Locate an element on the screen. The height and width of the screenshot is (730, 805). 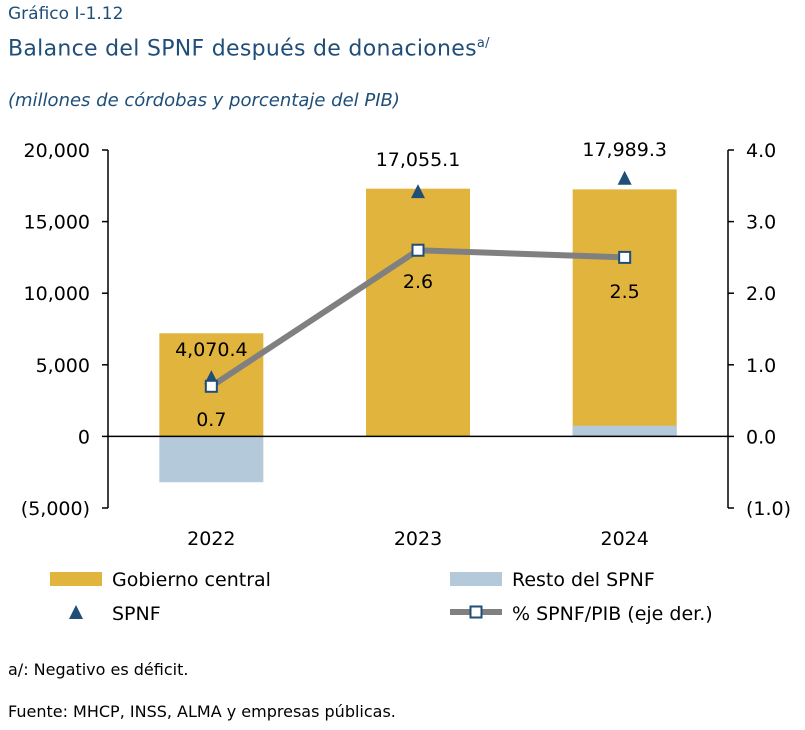
legend-label-gobierno-central: Gobierno central is located at coordinates (191, 580).